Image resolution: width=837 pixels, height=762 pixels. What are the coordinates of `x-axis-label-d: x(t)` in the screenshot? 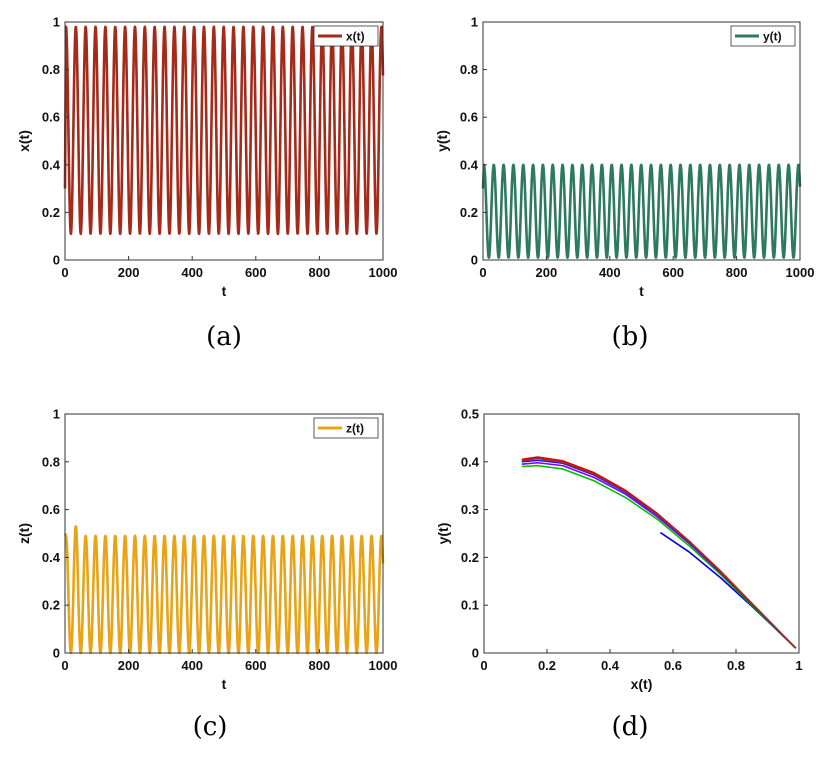 It's located at (642, 684).